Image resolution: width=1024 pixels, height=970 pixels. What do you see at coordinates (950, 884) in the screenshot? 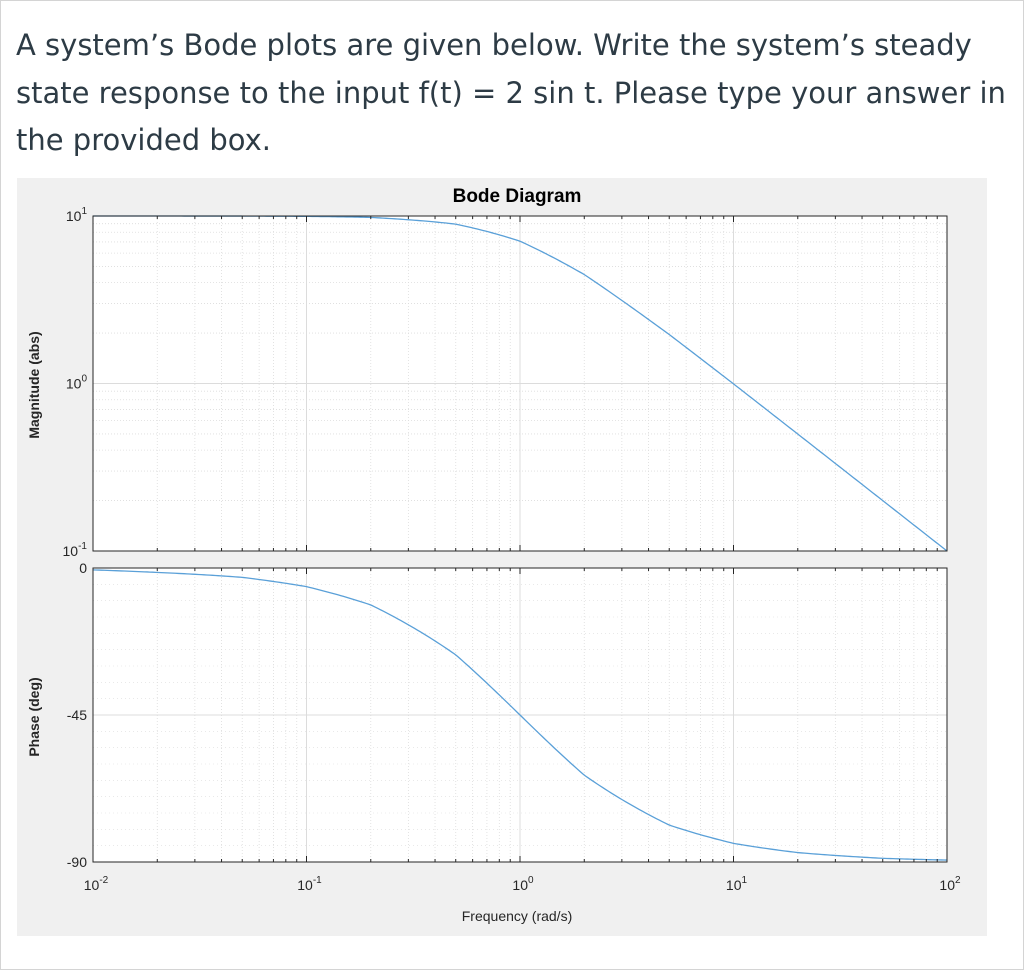
I see `x-tick-label: 10²` at bounding box center [950, 884].